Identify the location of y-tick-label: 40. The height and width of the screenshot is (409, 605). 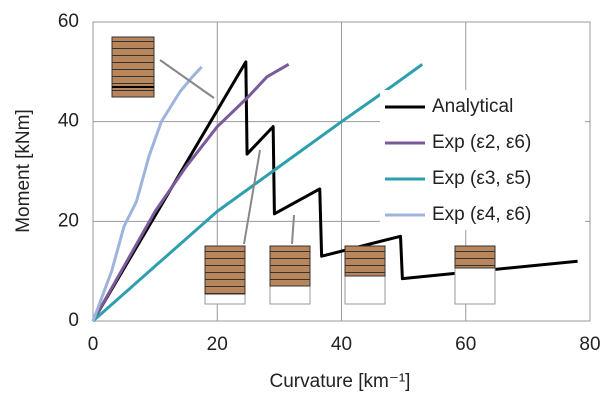
(68, 121).